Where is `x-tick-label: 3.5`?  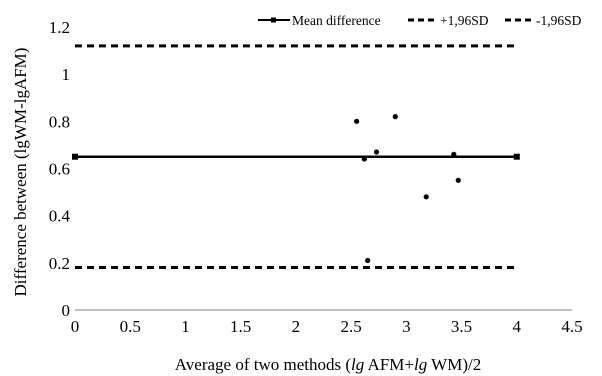 x-tick-label: 3.5 is located at coordinates (461, 326).